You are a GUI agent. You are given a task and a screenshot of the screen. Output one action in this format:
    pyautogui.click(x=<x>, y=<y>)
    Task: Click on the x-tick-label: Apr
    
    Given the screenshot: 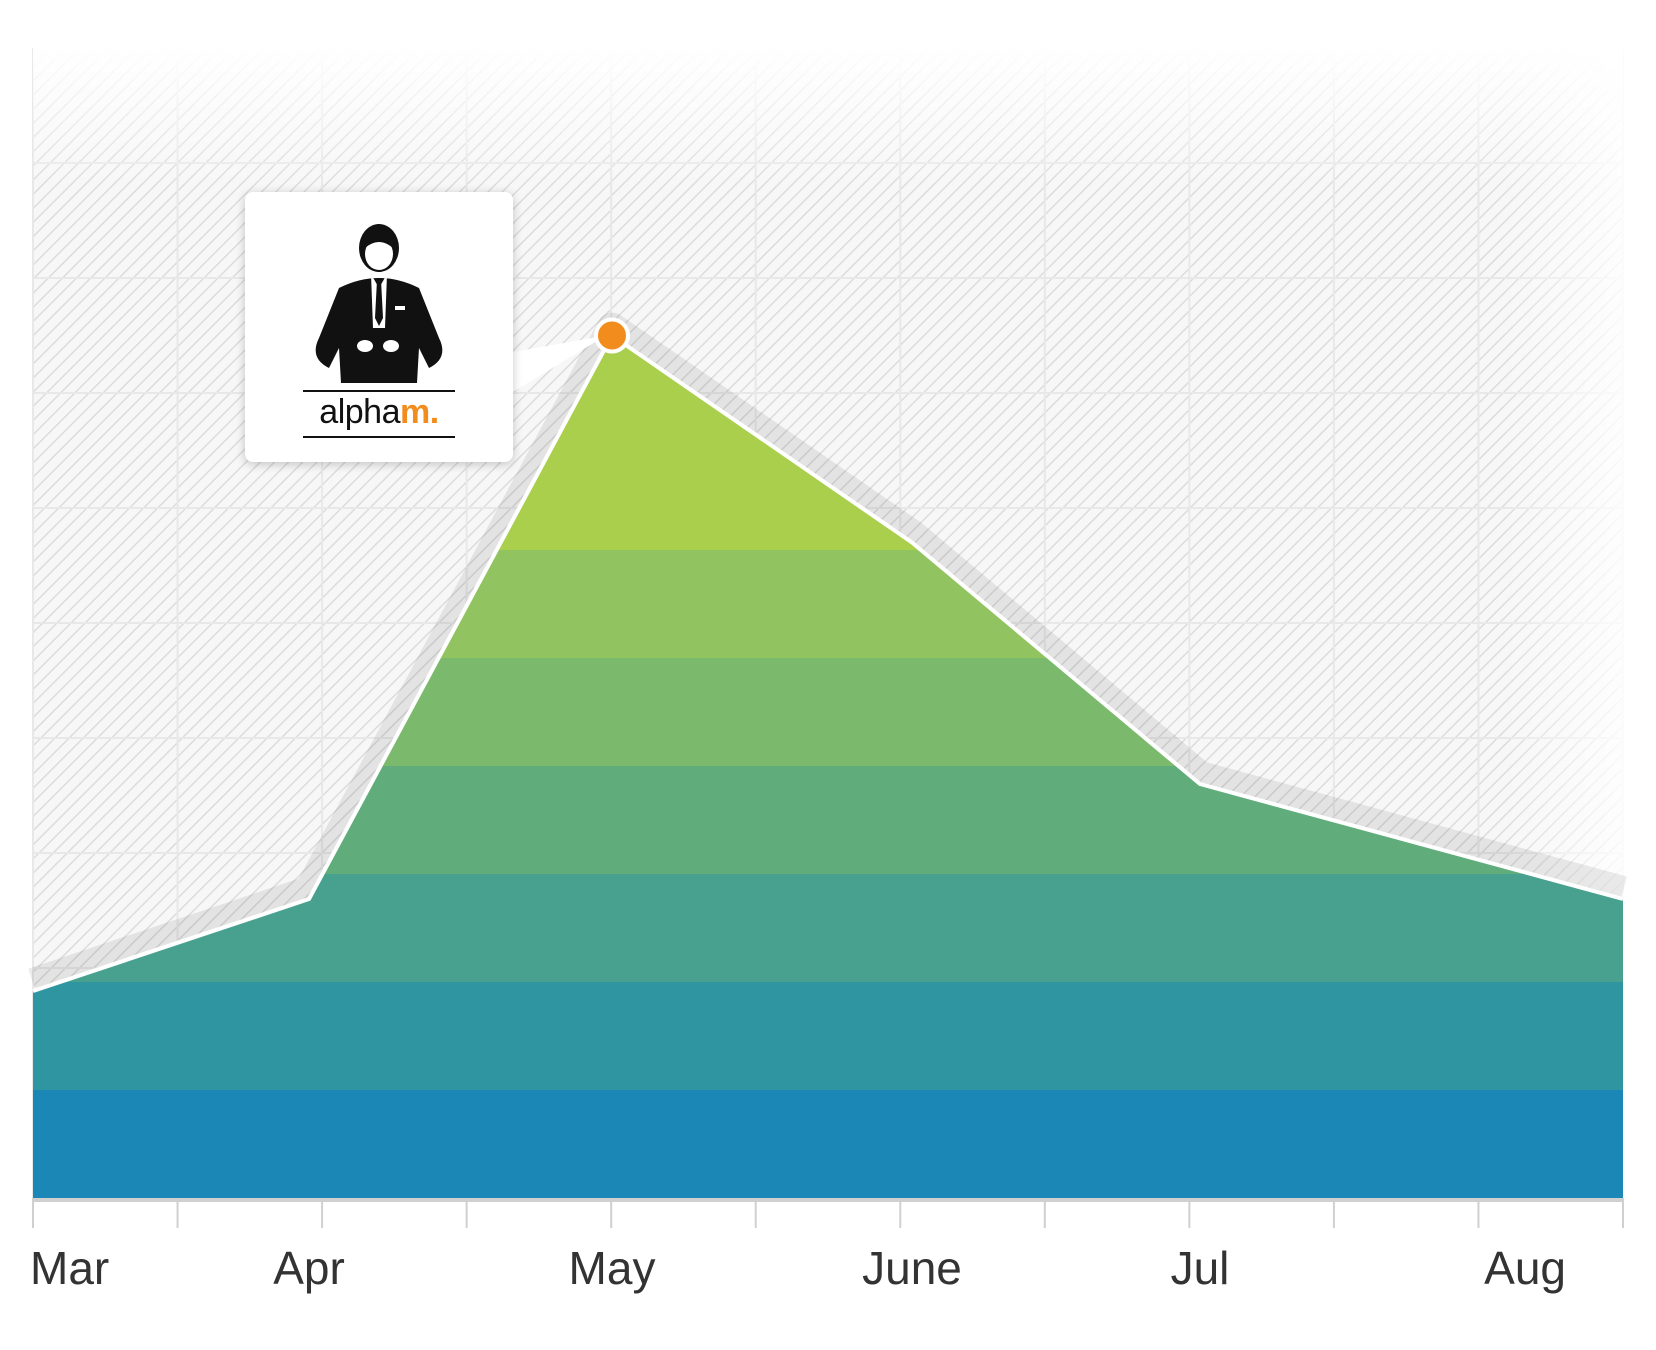 What is the action you would take?
    pyautogui.click(x=309, y=1268)
    